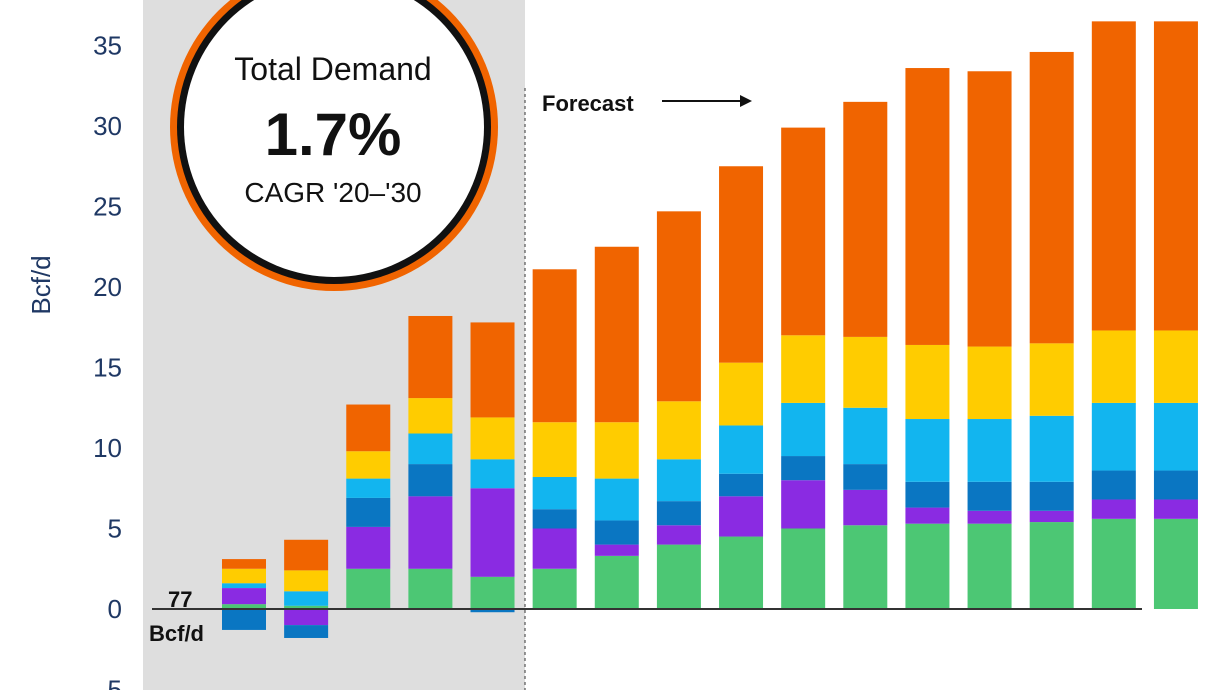 Image resolution: width=1226 pixels, height=690 pixels. I want to click on y-tick-label: 25, so click(107, 207).